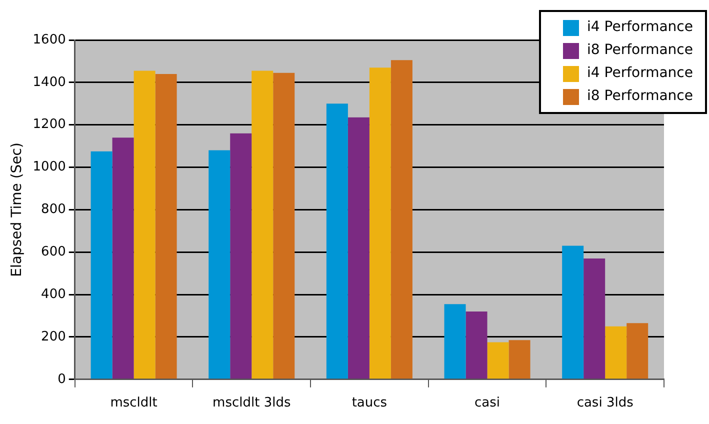  Describe the element at coordinates (62, 379) in the screenshot. I see `y-tick-label: 0` at that location.